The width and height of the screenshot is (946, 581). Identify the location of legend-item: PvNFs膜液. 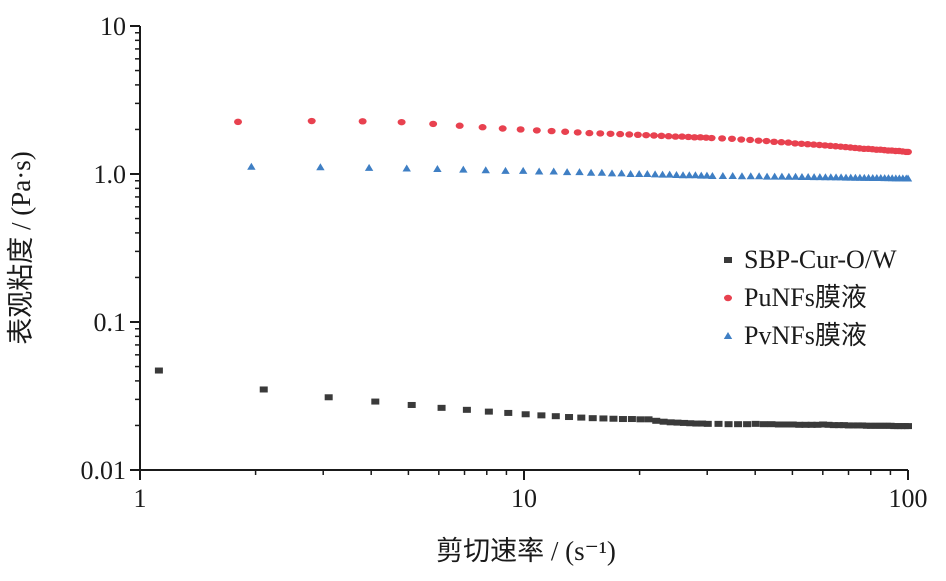
(795, 335).